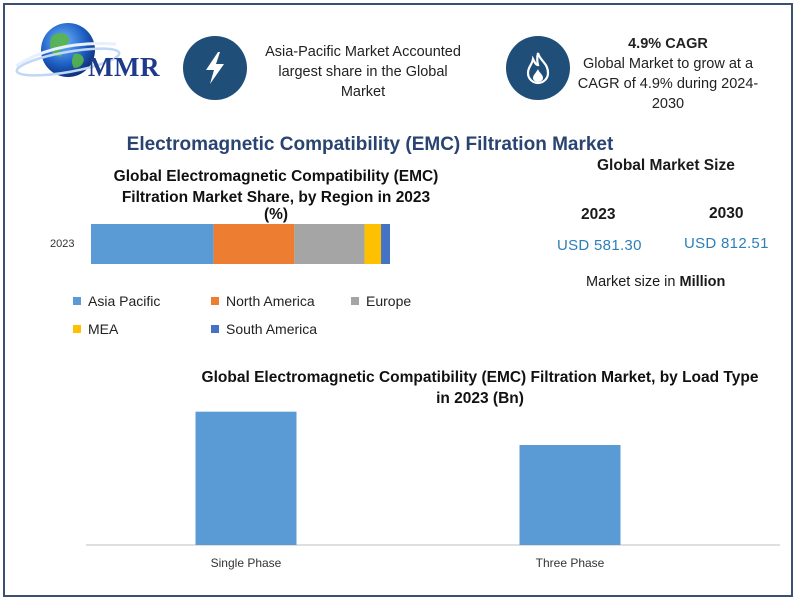 The height and width of the screenshot is (604, 800). What do you see at coordinates (599, 245) in the screenshot?
I see `value-2023: USD 581.30` at bounding box center [599, 245].